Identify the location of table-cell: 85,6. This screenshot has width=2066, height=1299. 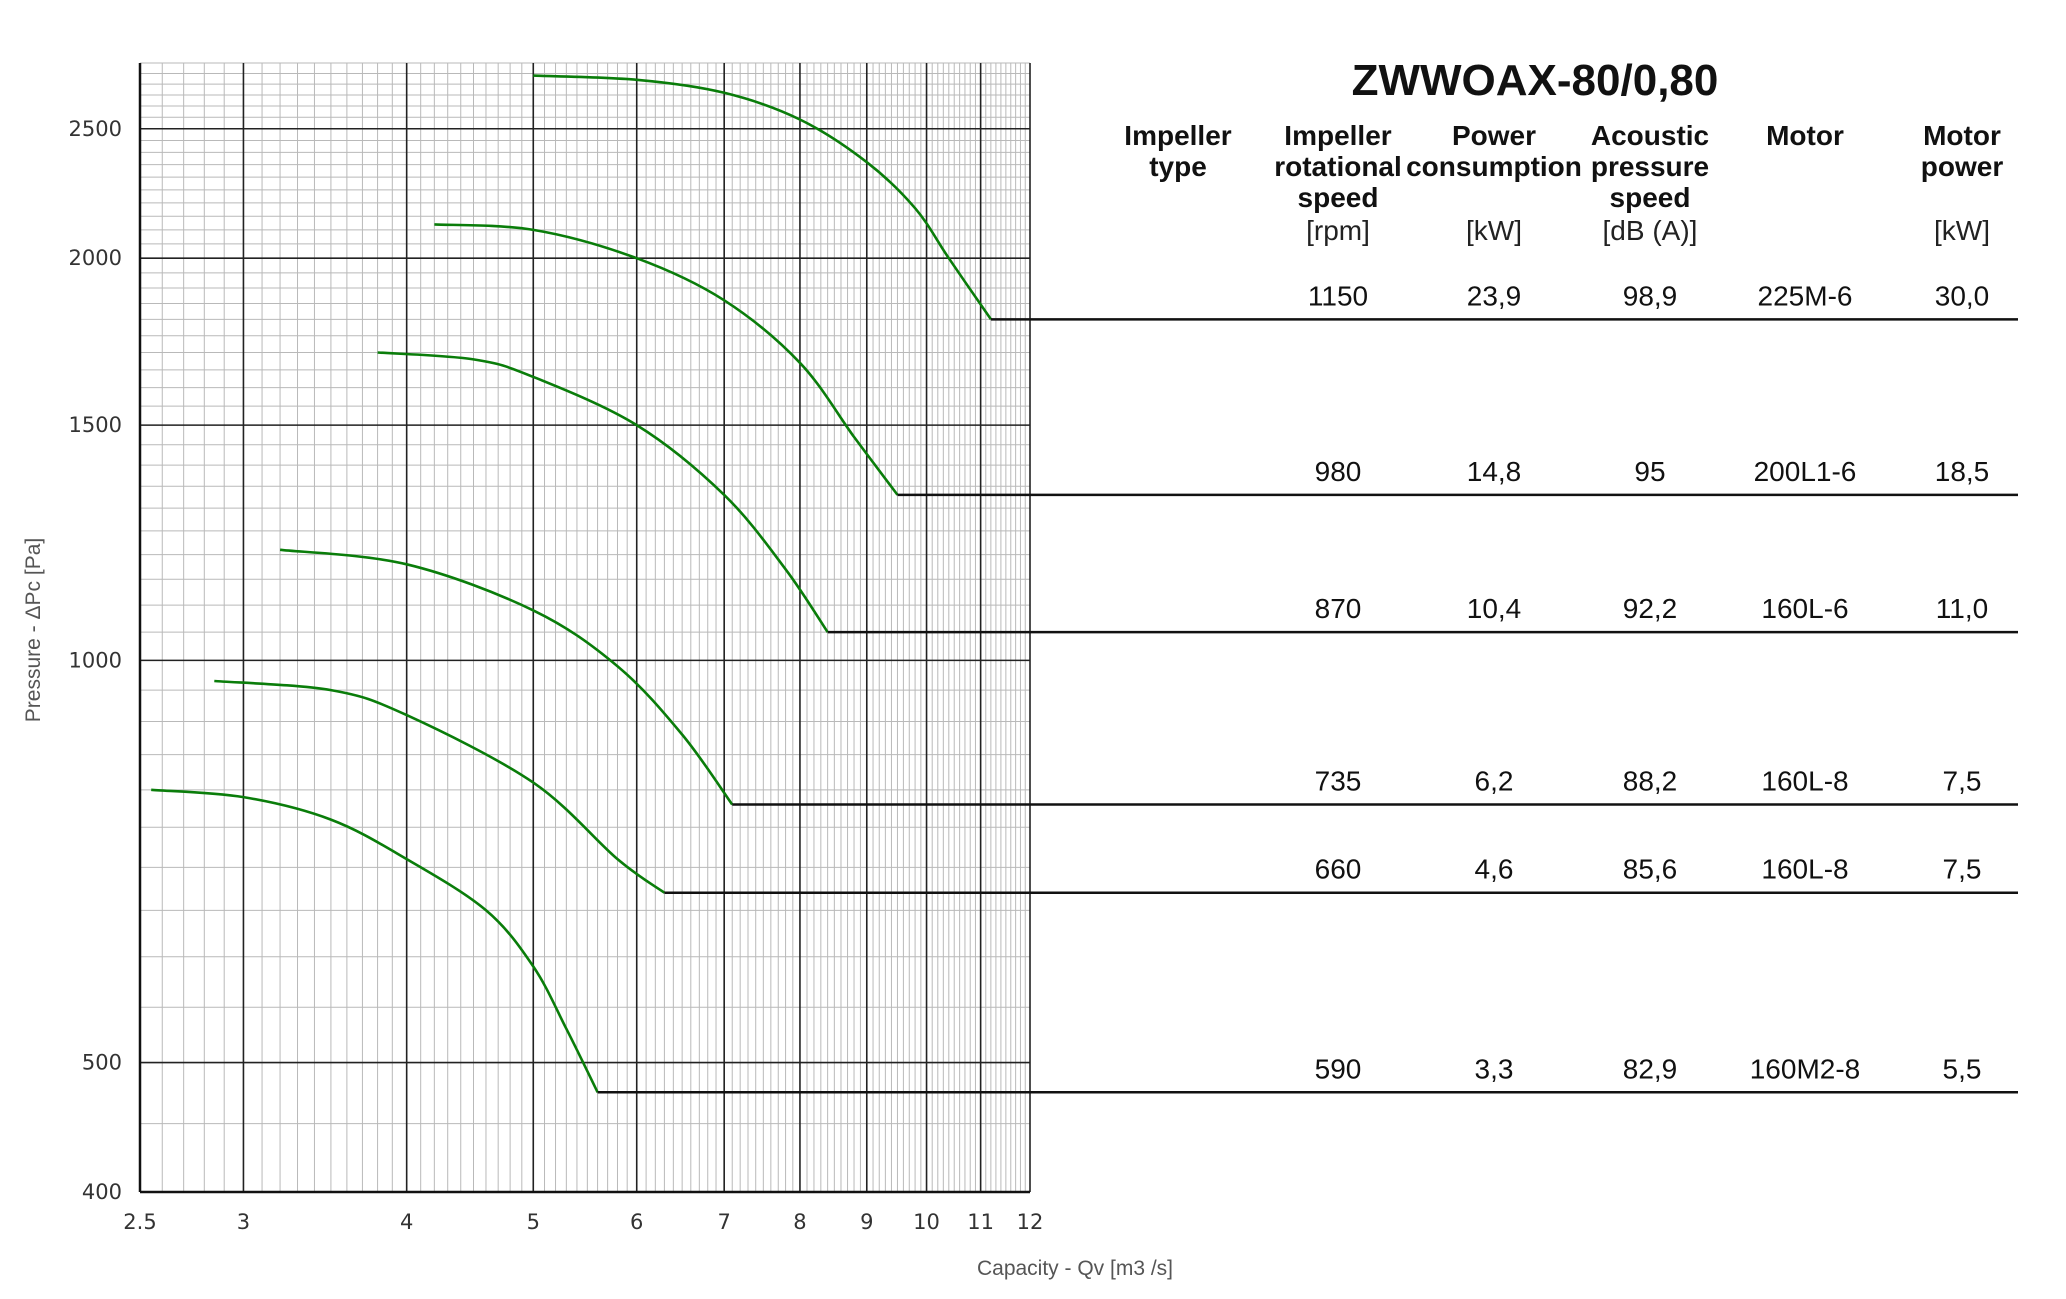
(1650, 869).